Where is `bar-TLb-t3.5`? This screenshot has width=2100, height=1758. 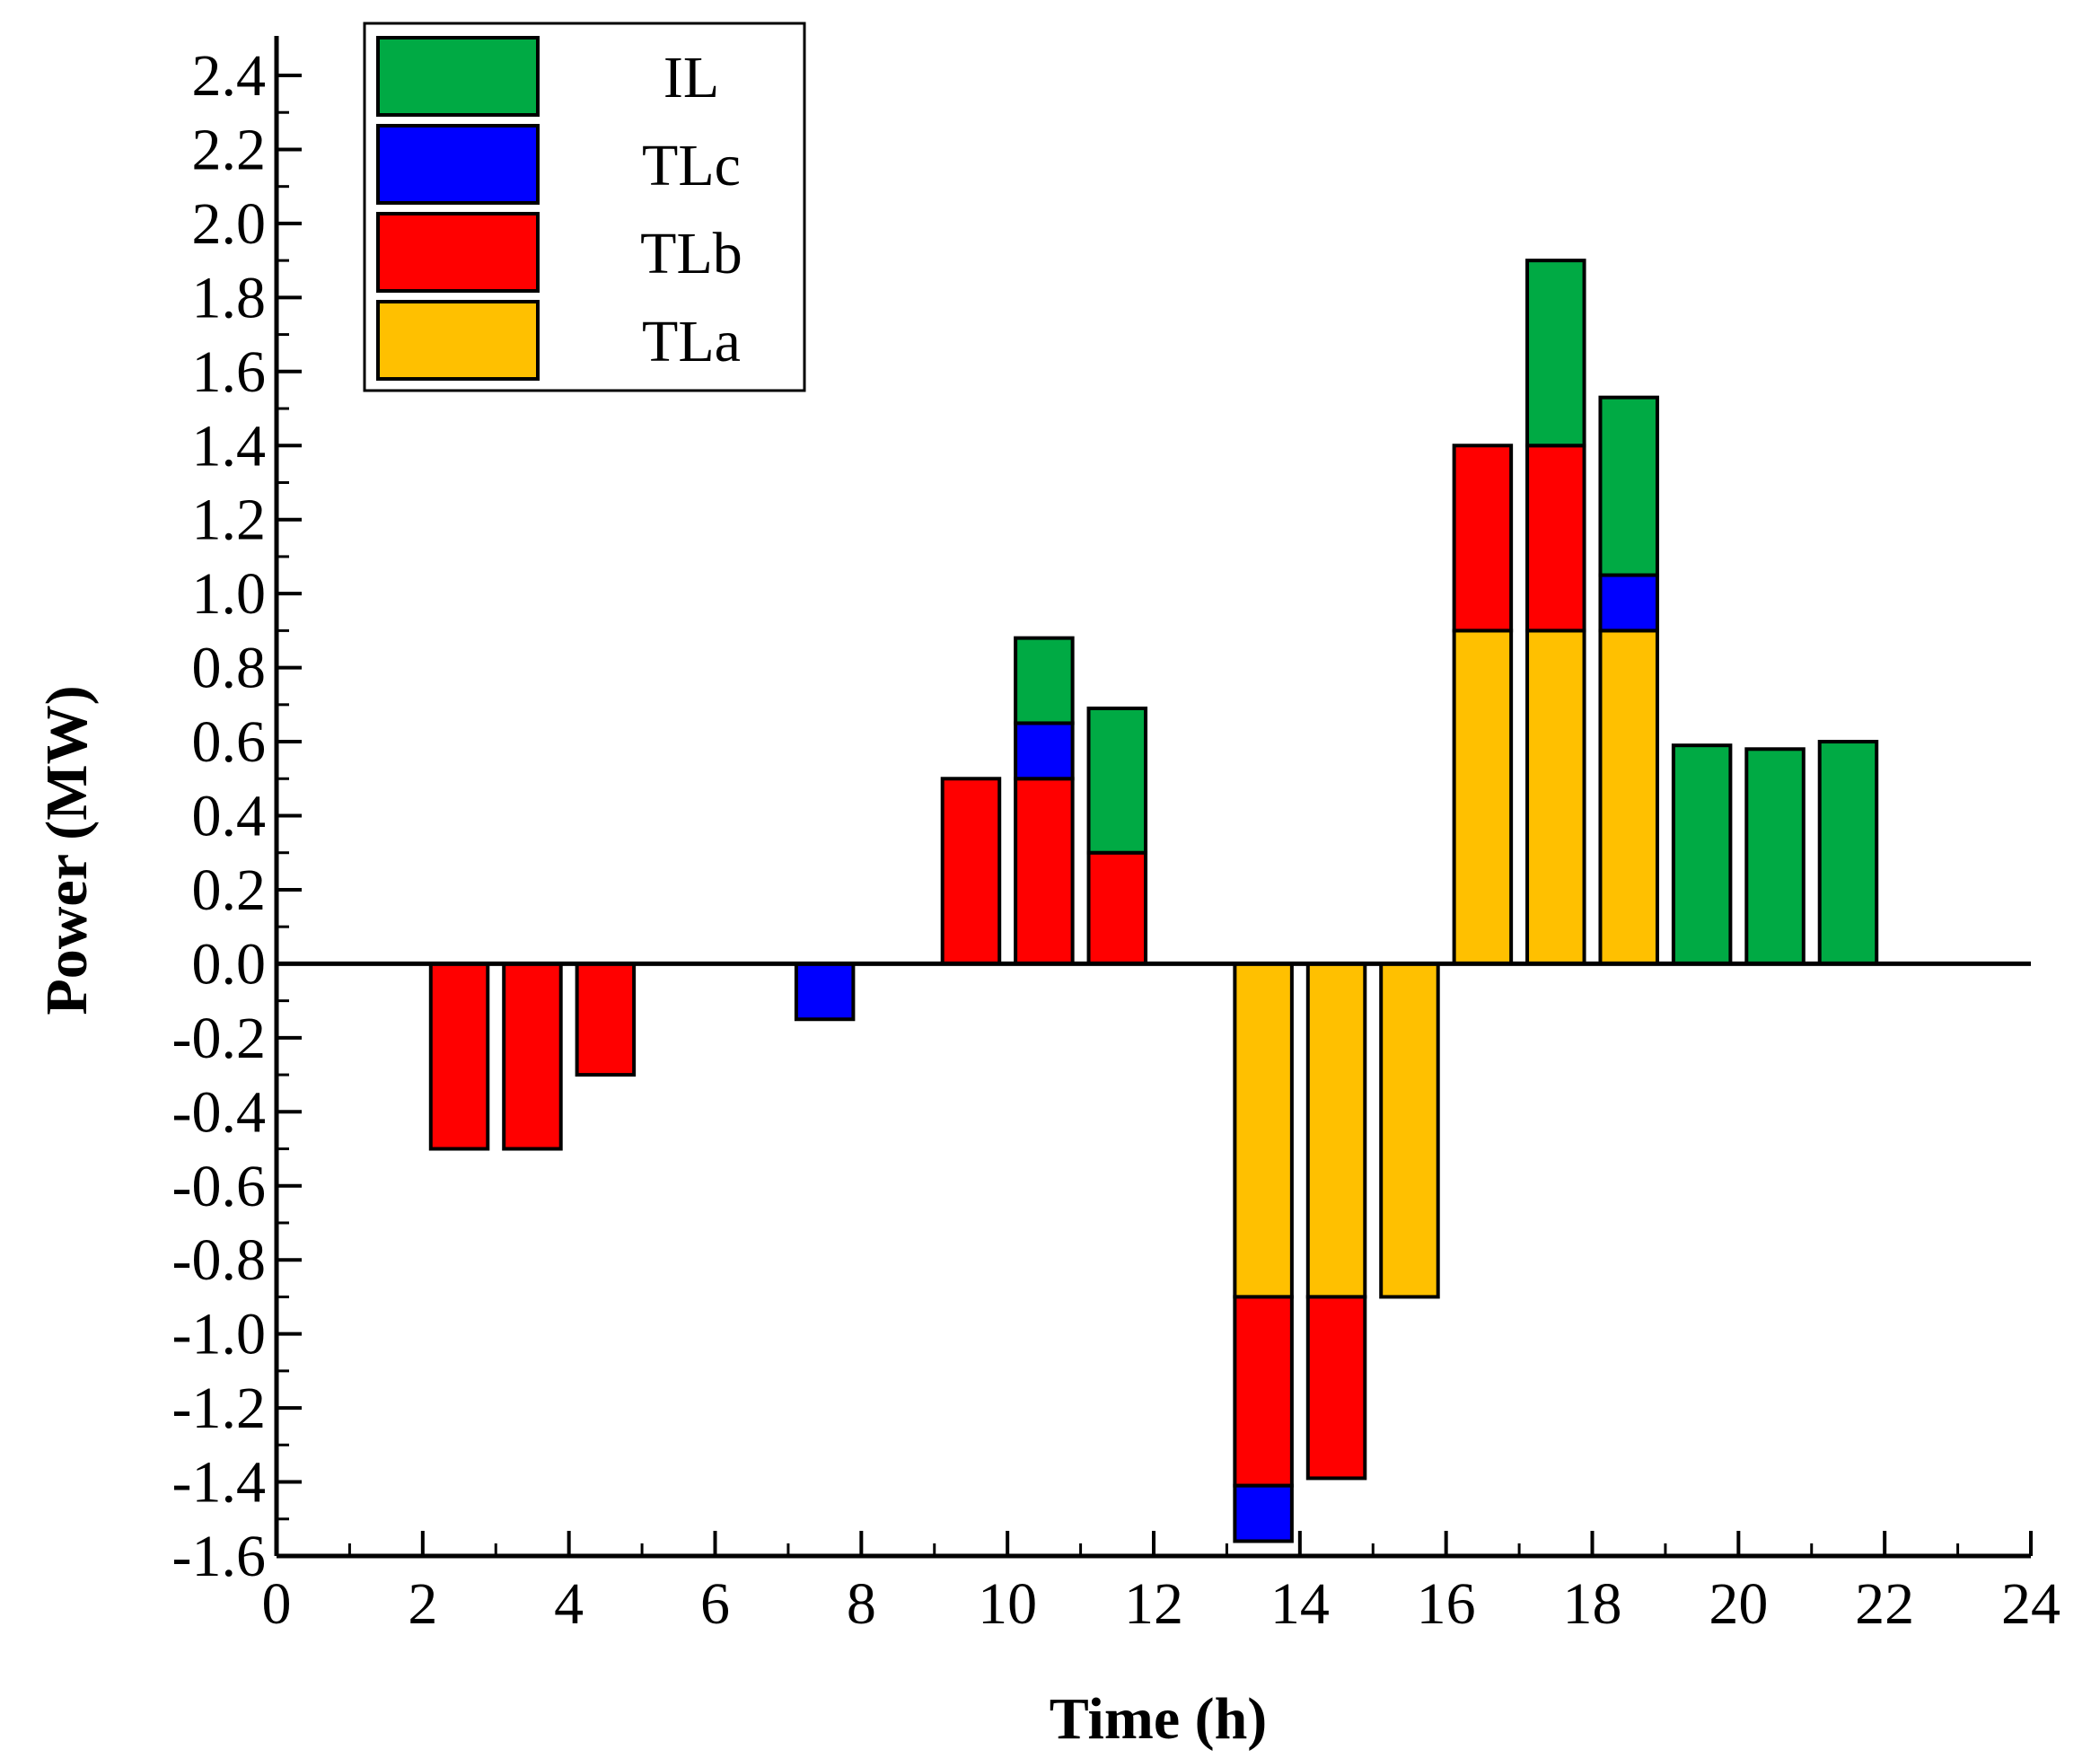 bar-TLb-t3.5 is located at coordinates (532, 1057).